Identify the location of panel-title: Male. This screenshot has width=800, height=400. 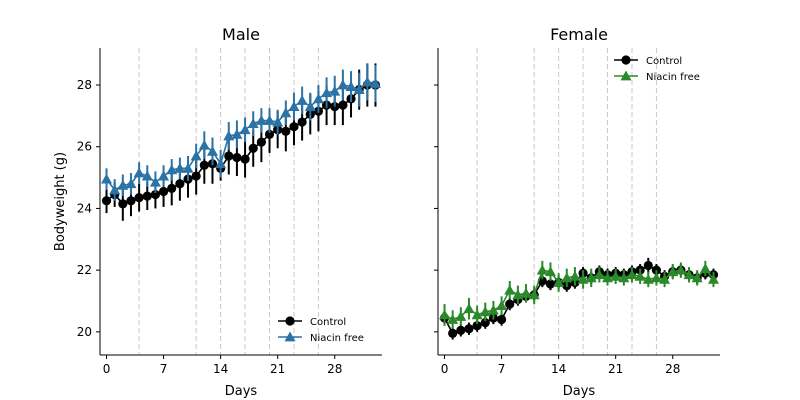
(241, 34).